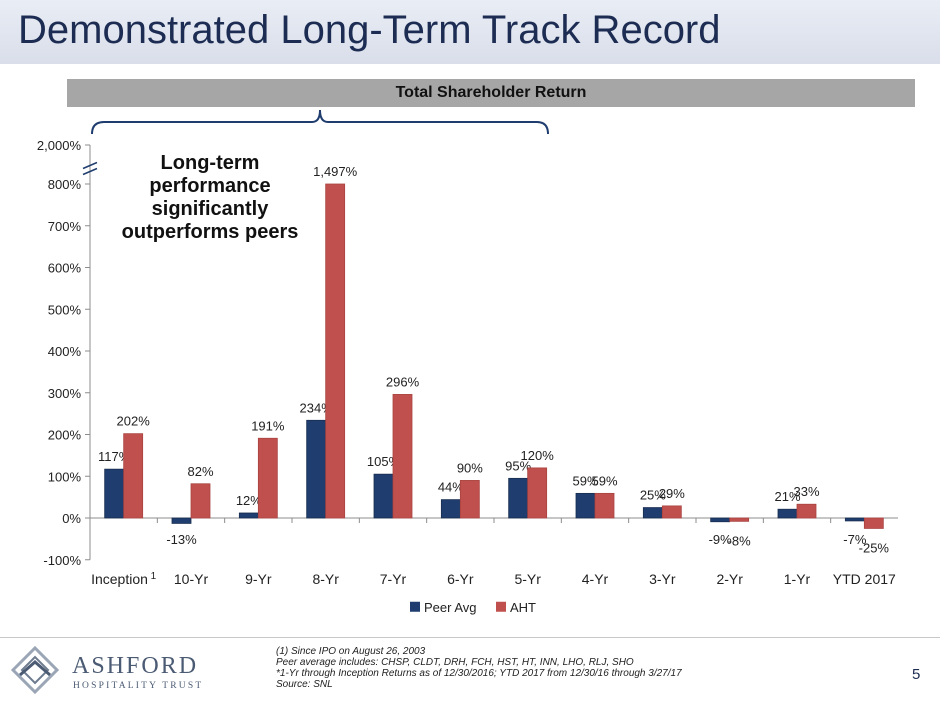 The height and width of the screenshot is (705, 940). Describe the element at coordinates (538, 455) in the screenshot. I see `data-label: 120%` at that location.